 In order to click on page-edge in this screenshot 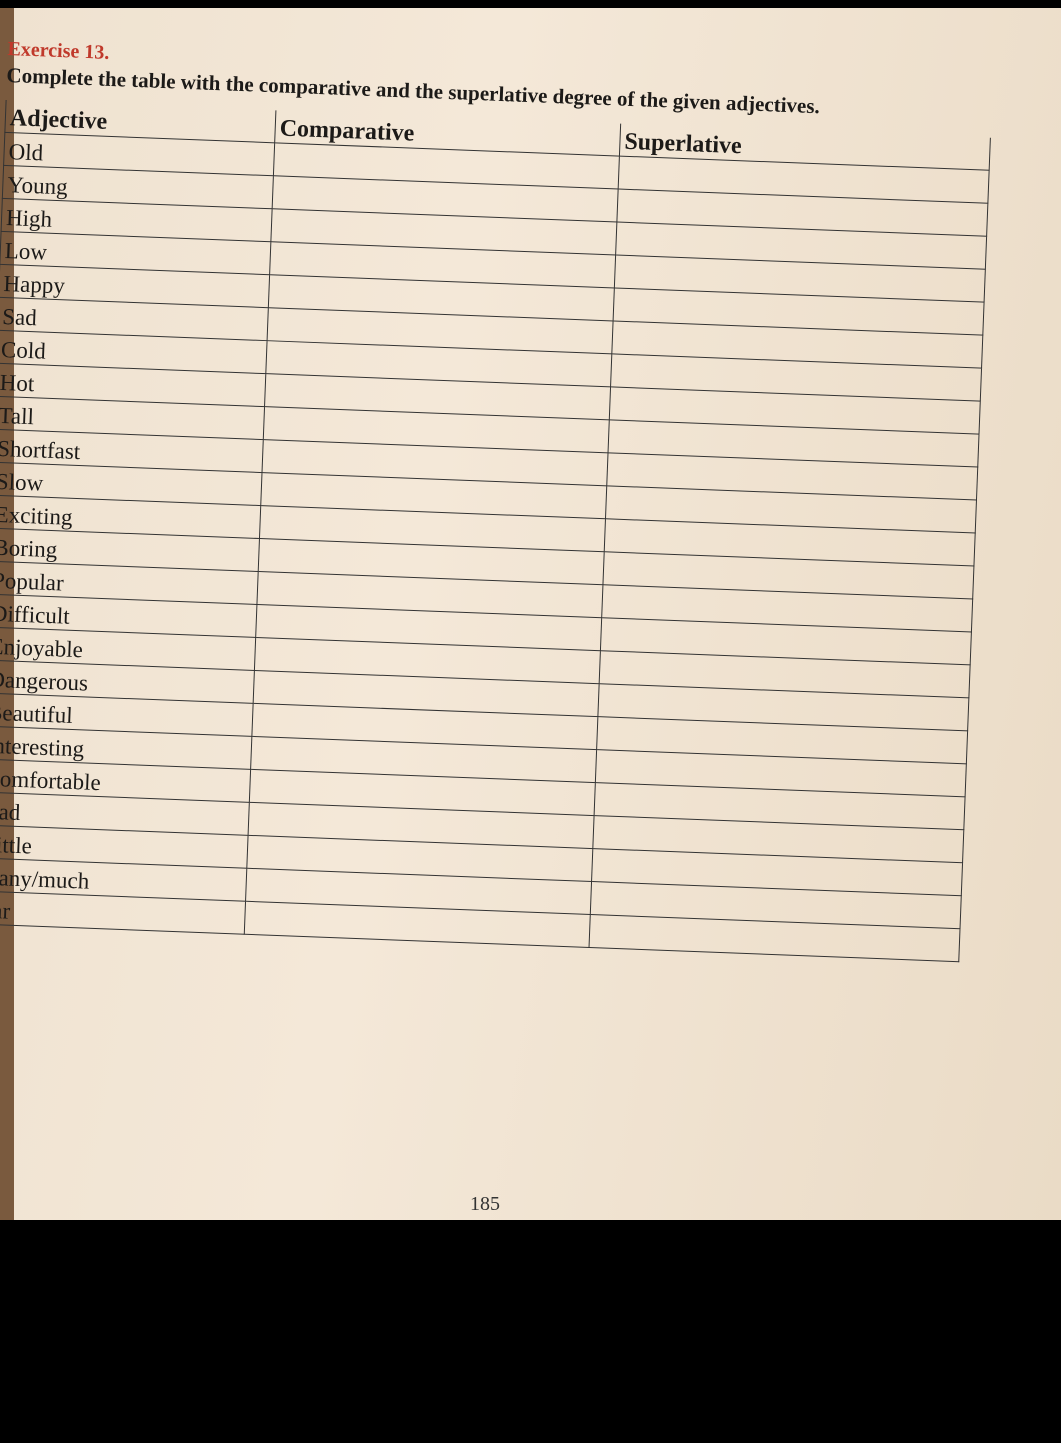, I will do `click(7, 614)`.